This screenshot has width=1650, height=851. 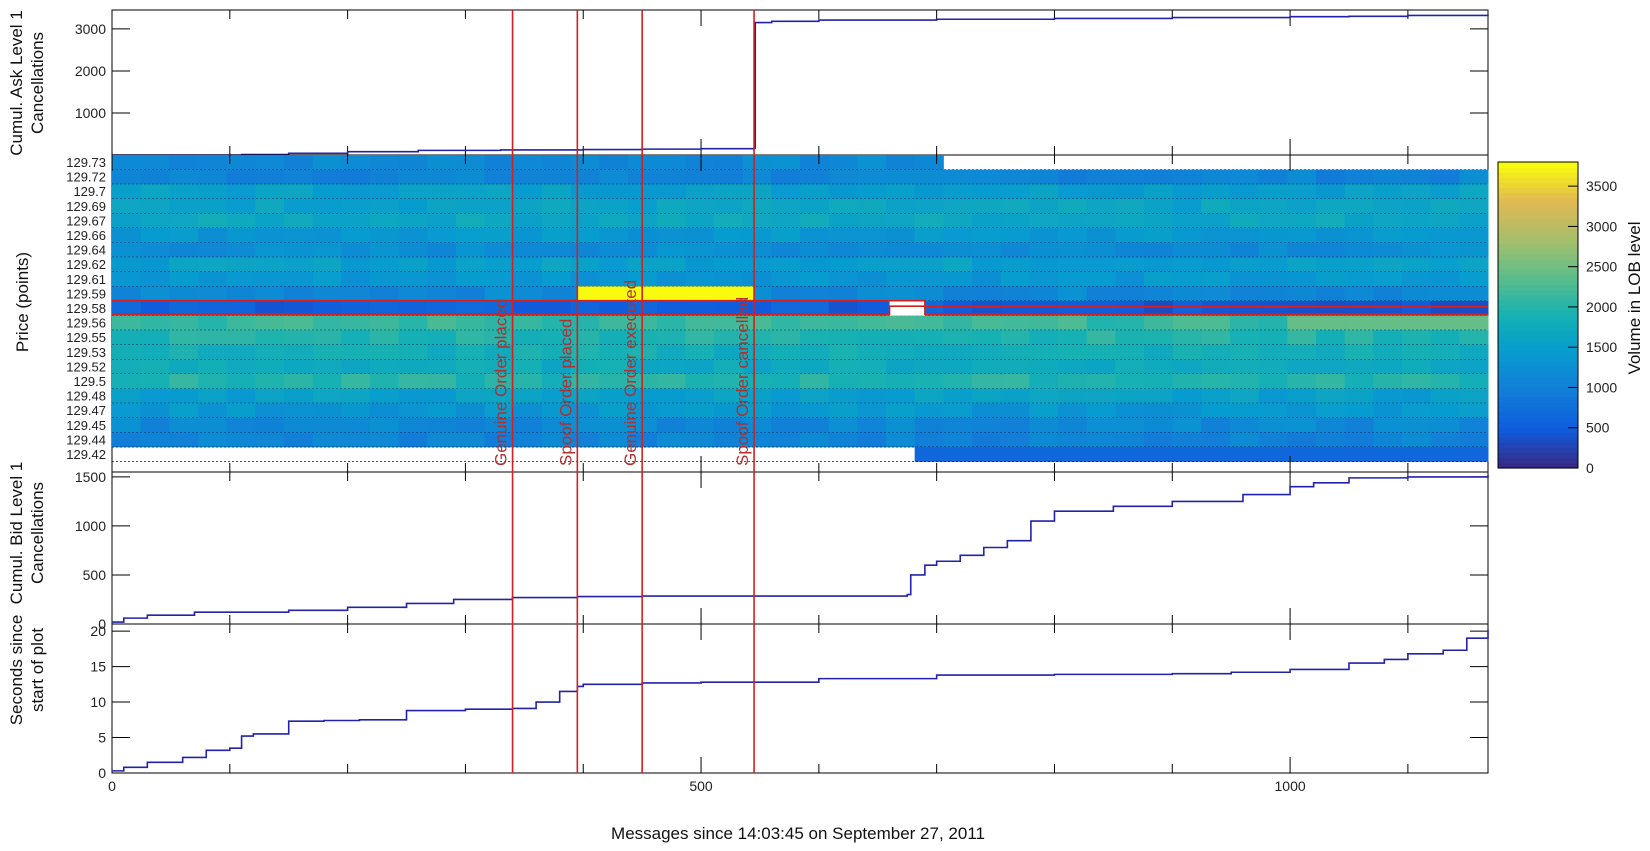 I want to click on colorbar-tick-label: 1500, so click(x=1601, y=347).